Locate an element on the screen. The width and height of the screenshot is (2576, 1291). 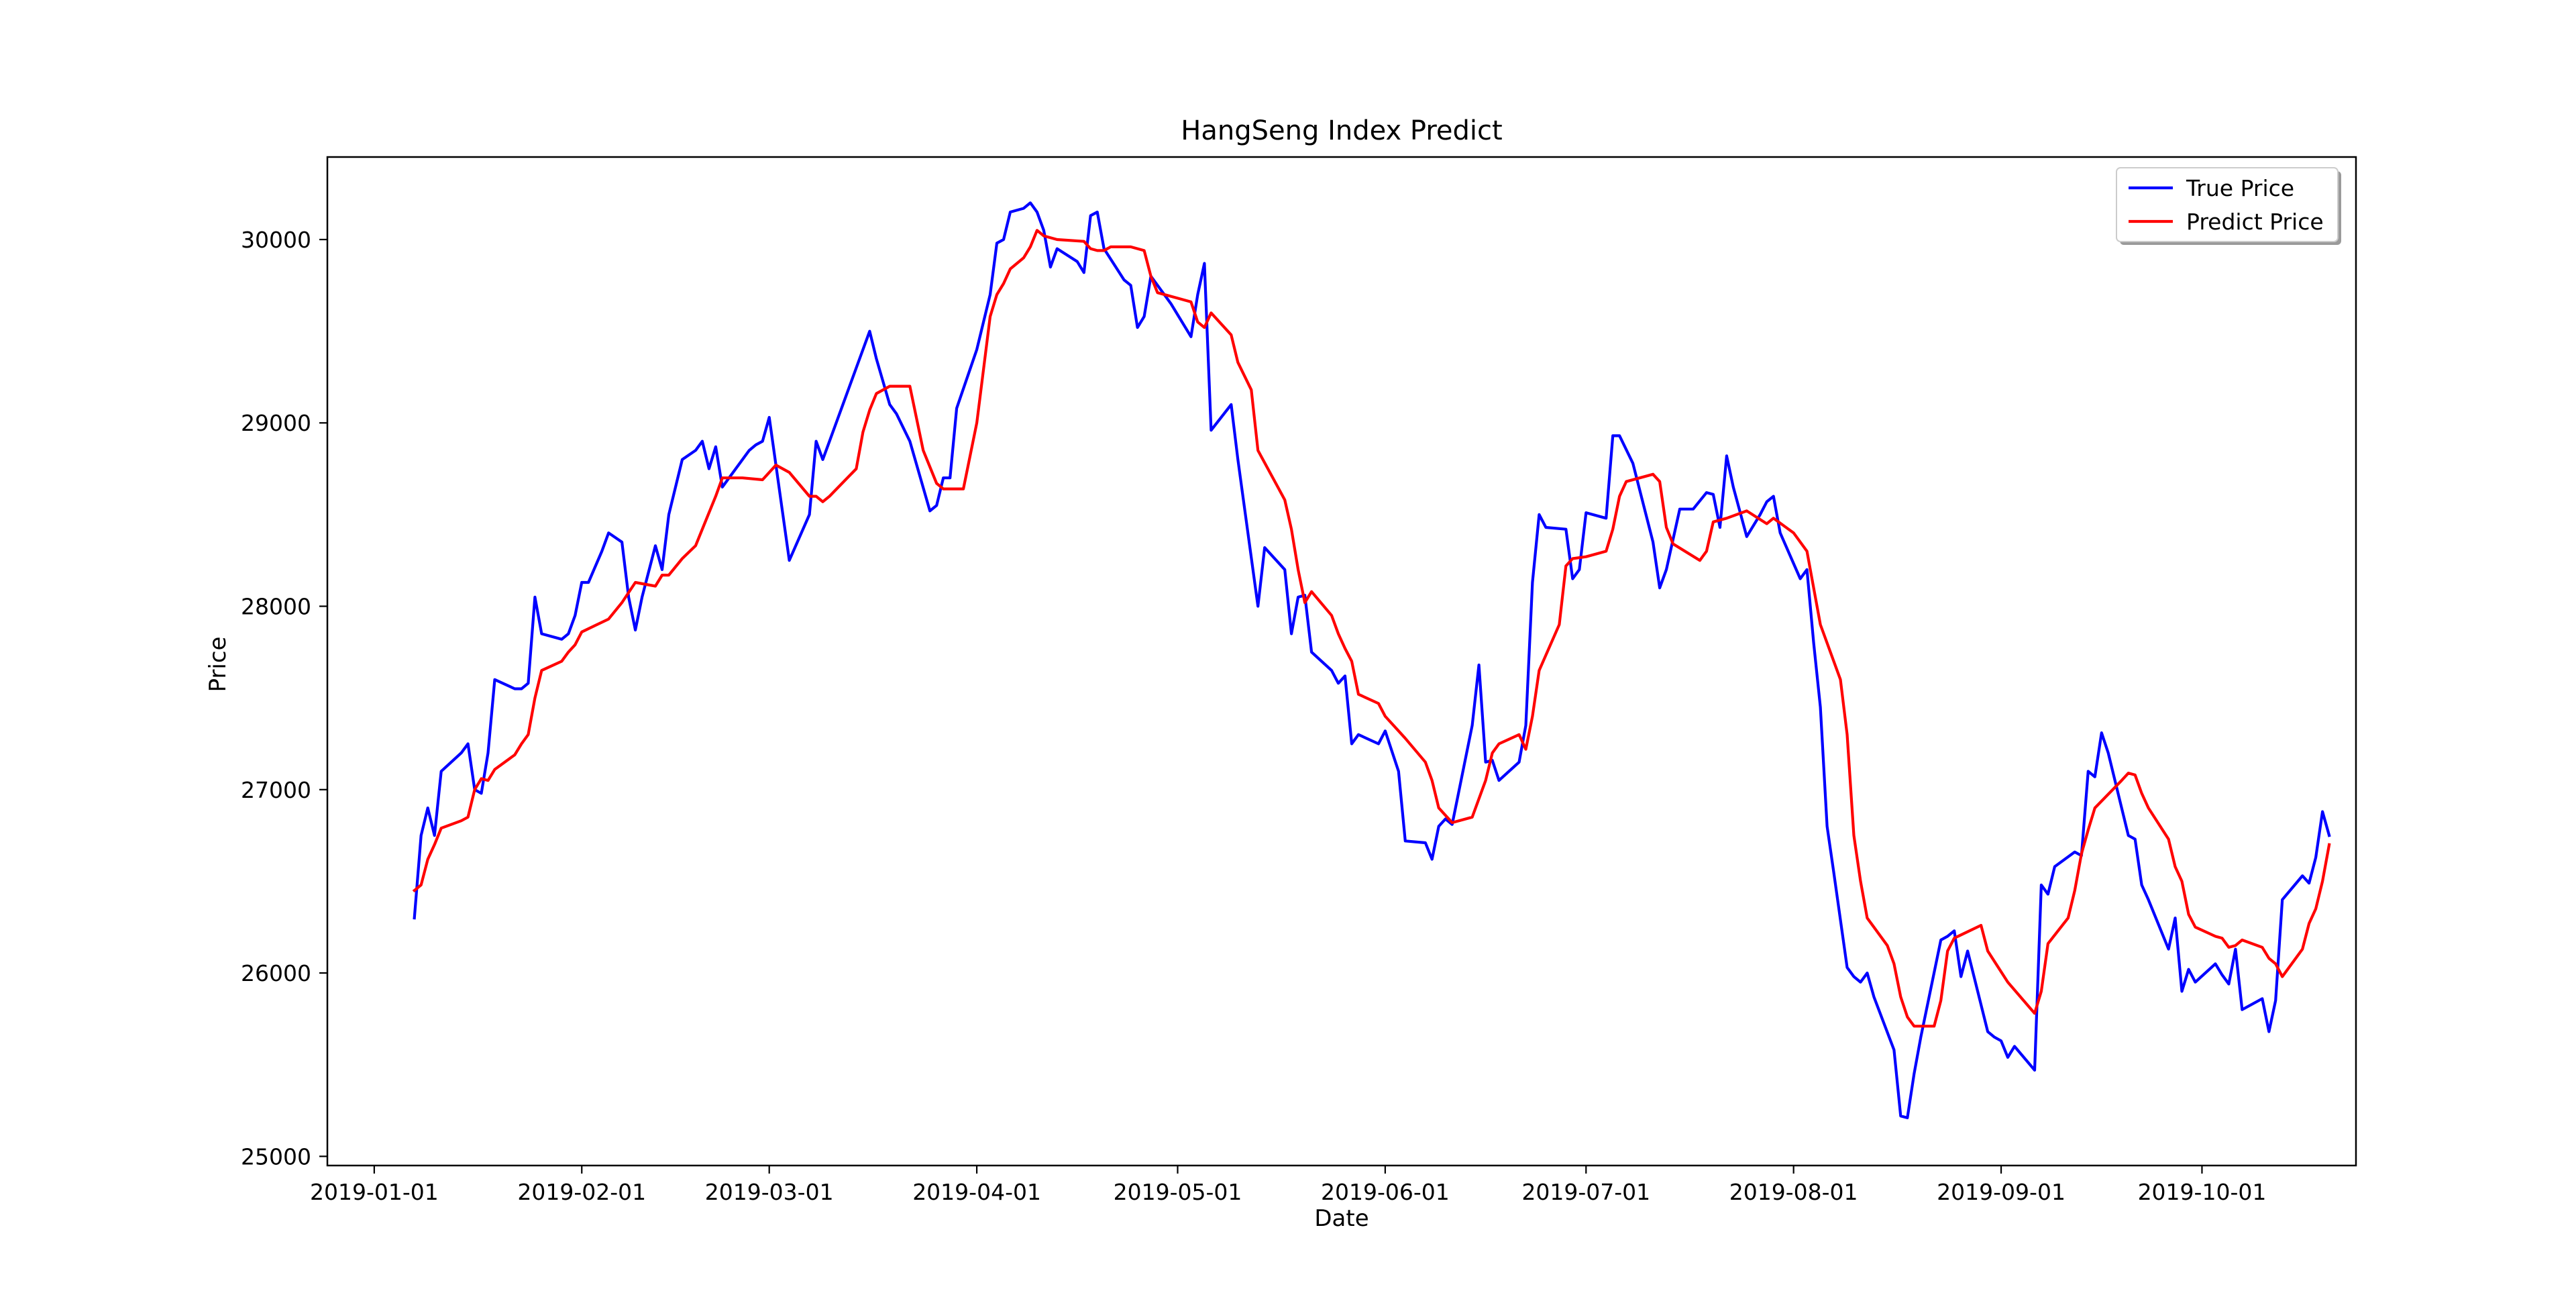
y-tick-label: 30000 is located at coordinates (276, 240).